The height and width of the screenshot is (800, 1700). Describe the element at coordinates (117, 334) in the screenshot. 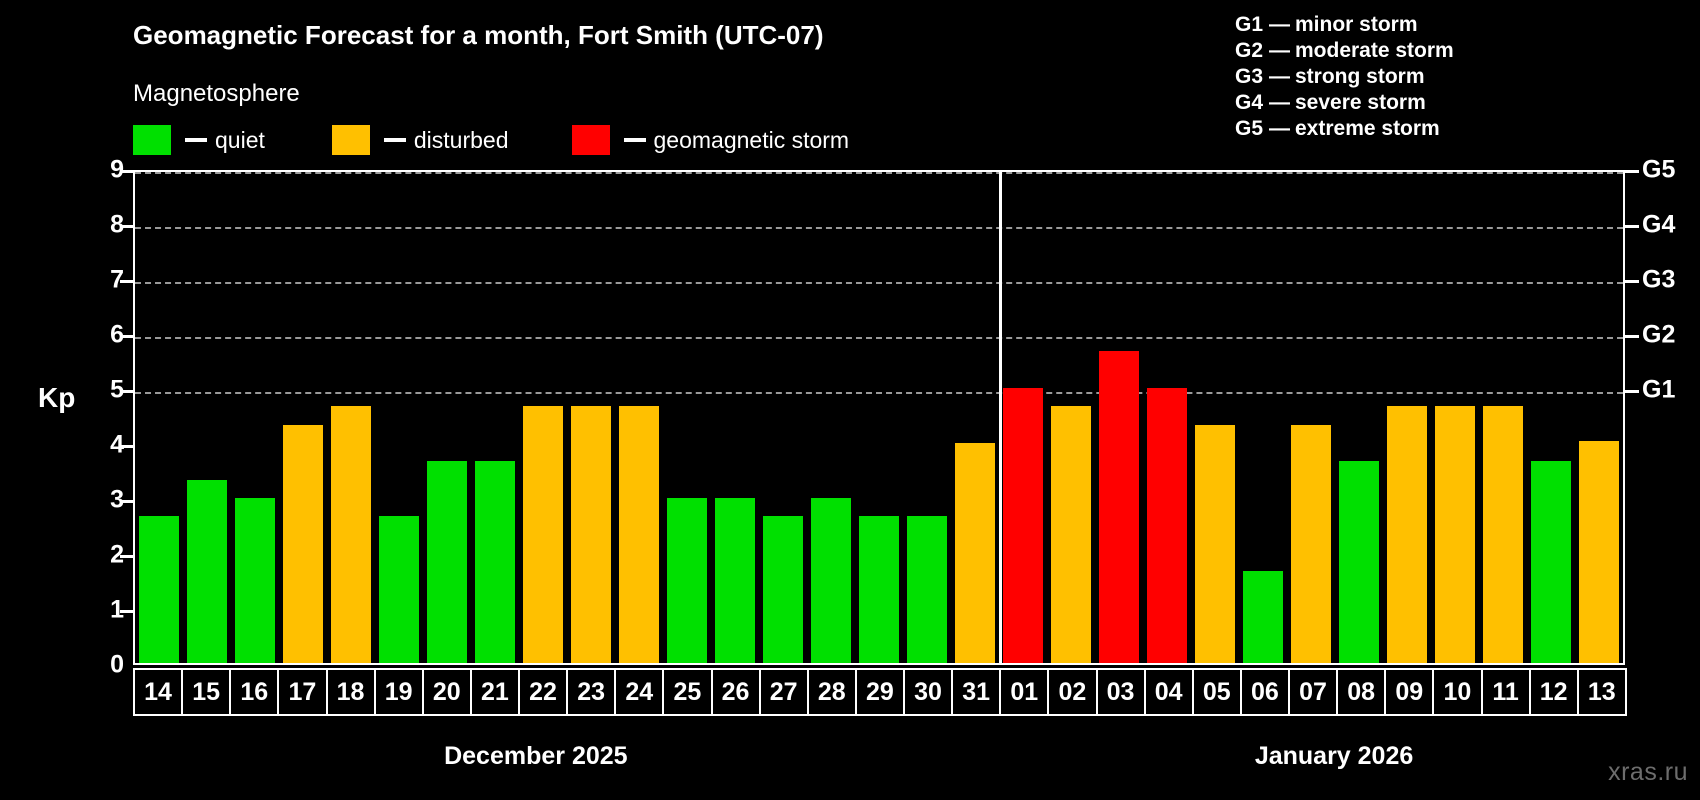

I see `y-axis-tick-label: 6` at that location.